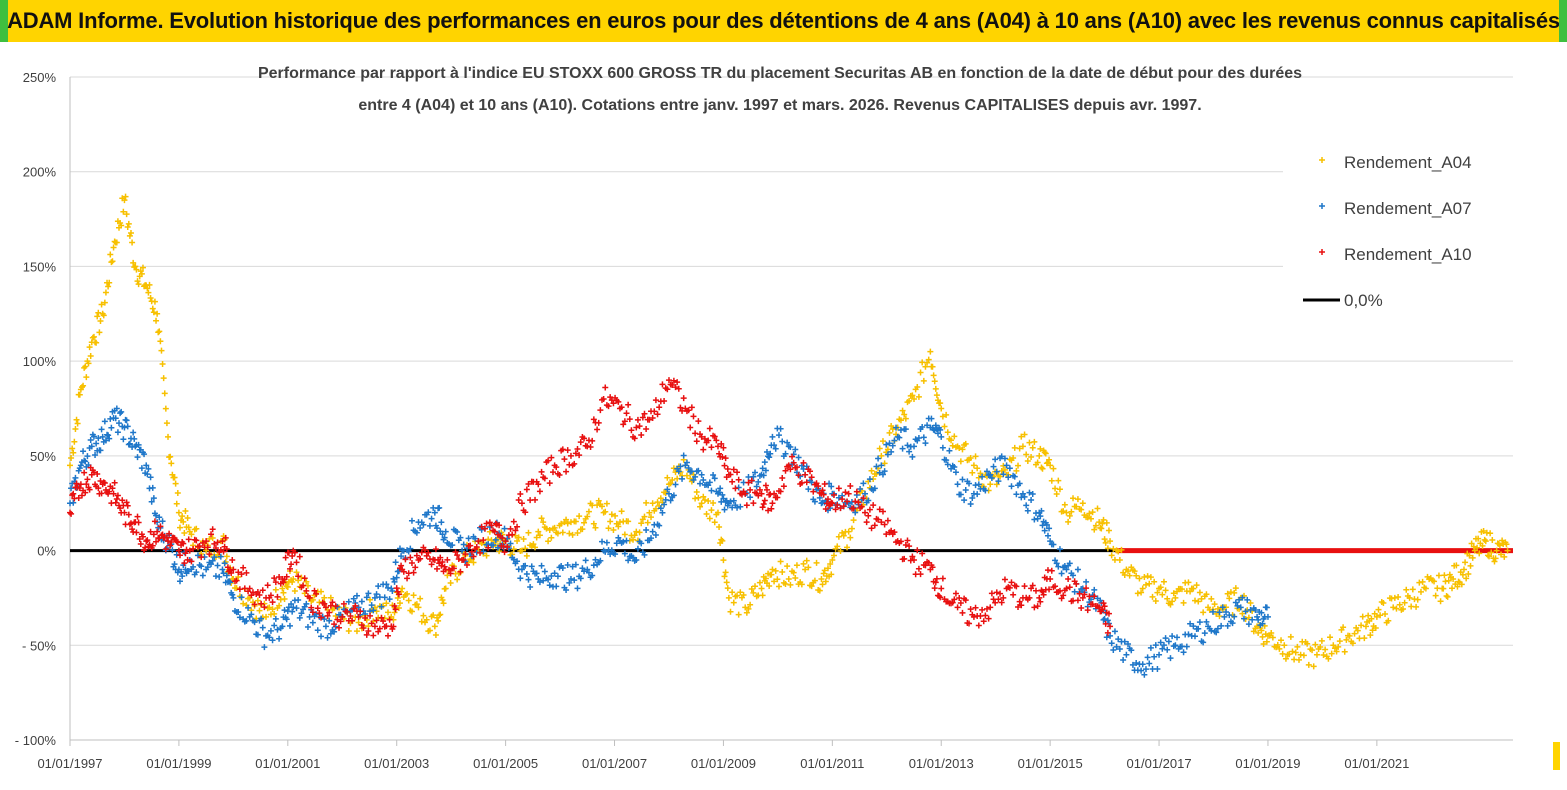 Image resolution: width=1567 pixels, height=790 pixels. Describe the element at coordinates (1322, 160) in the screenshot. I see `legend-swatch` at that location.